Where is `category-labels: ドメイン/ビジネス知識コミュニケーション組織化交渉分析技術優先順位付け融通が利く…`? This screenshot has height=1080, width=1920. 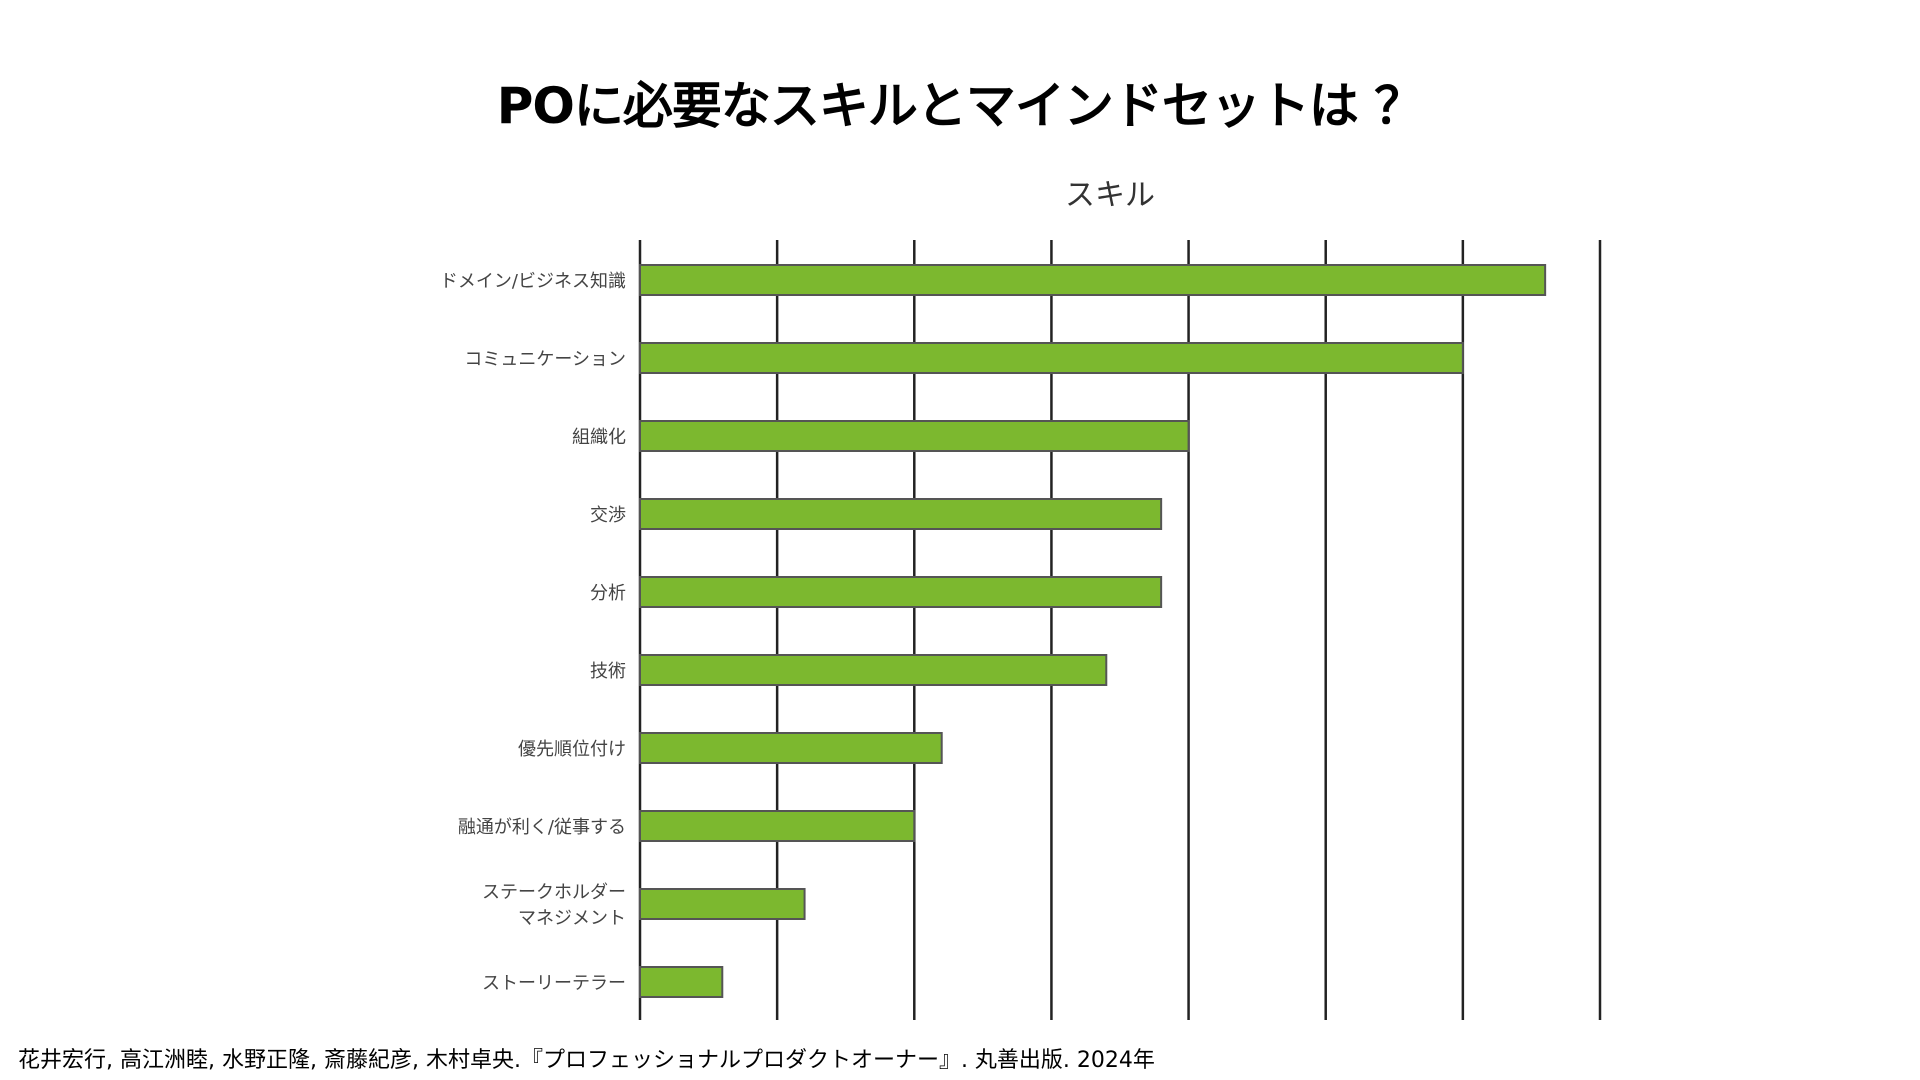 category-labels: ドメイン/ビジネス知識コミュニケーション組織化交渉分析技術優先順位付け融通が利く… is located at coordinates (533, 632).